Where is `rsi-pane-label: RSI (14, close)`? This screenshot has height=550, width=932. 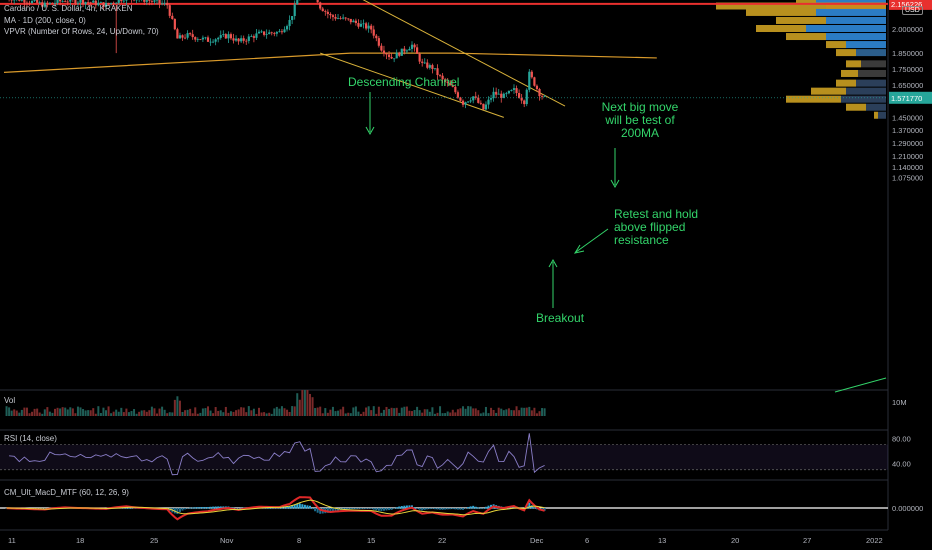 rsi-pane-label: RSI (14, close) is located at coordinates (30, 438).